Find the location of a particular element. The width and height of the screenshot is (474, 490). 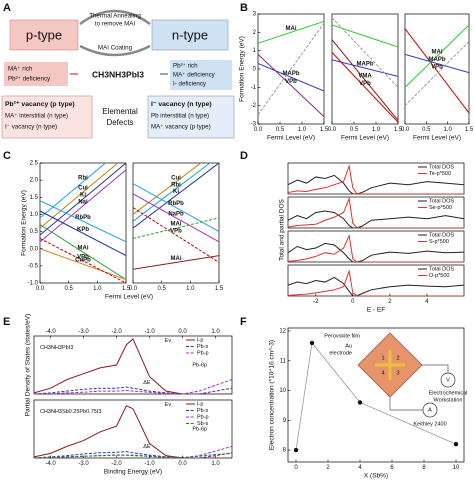

y-tick-label: 10 is located at coordinates (282, 391).